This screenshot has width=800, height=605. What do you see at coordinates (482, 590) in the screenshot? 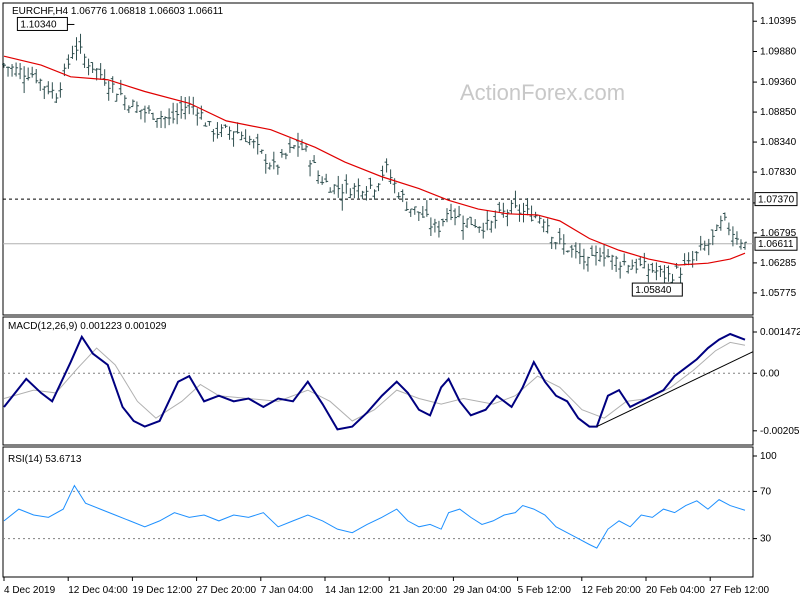
I see `time-axis-label: 29 Jan 04:00` at bounding box center [482, 590].